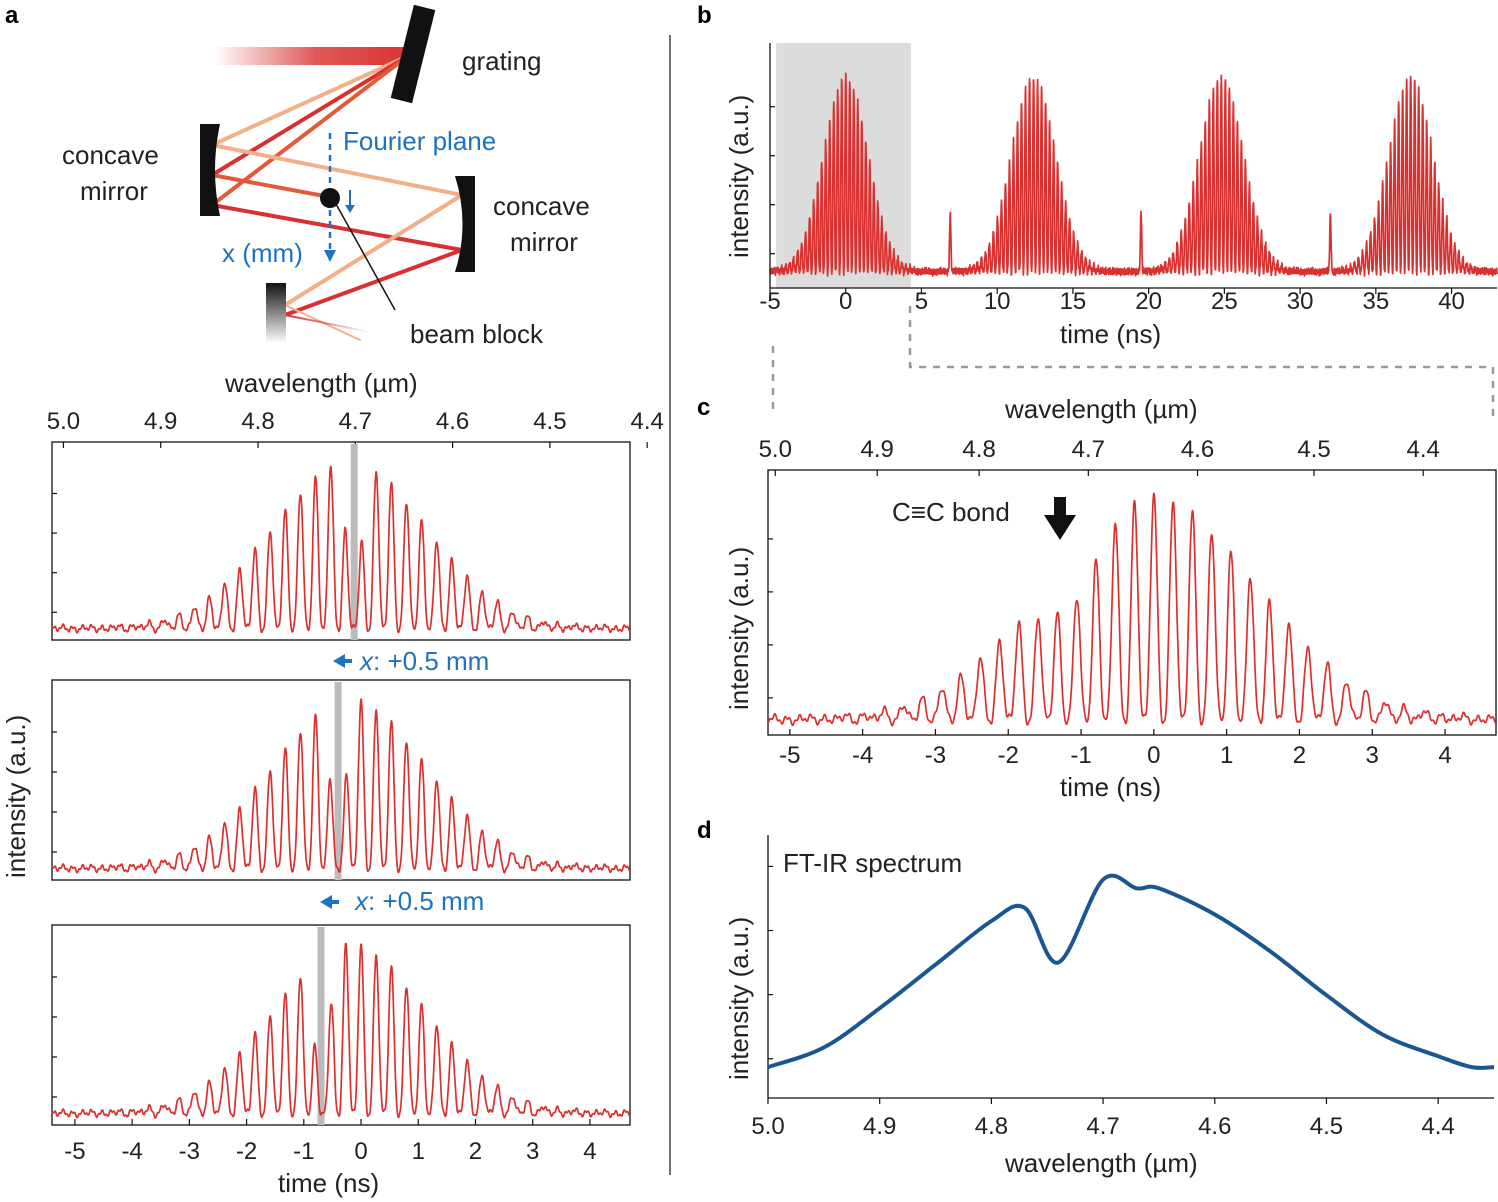 Image resolution: width=1498 pixels, height=1202 pixels. I want to click on b-x-tick-label: 40, so click(1451, 301).